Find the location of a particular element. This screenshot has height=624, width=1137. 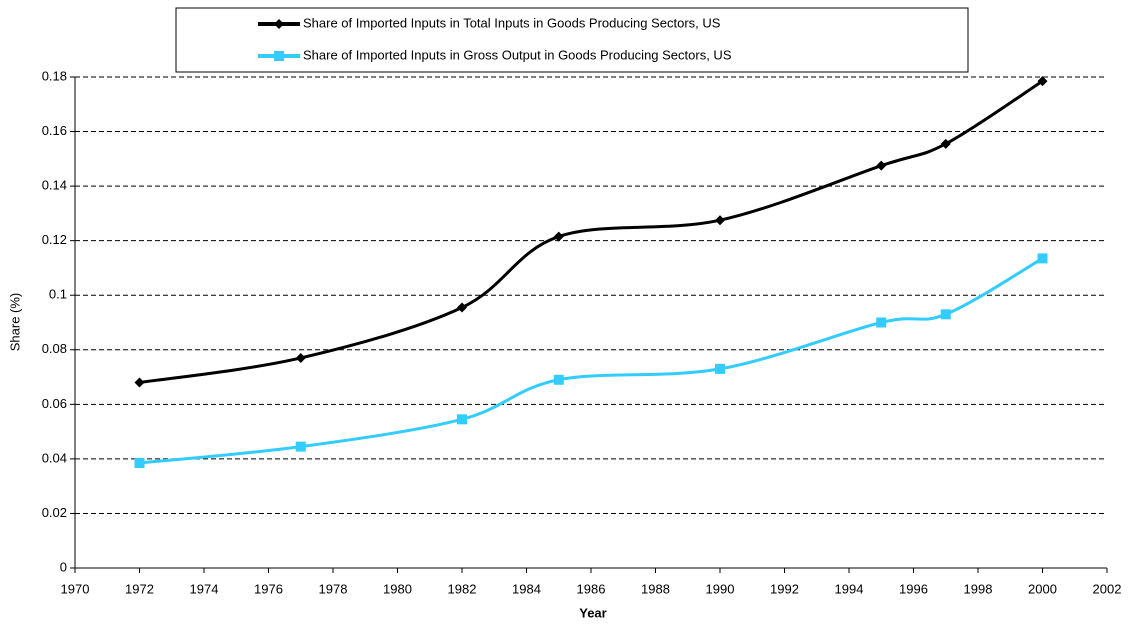

y-tick-label: 0.08 is located at coordinates (54, 348).